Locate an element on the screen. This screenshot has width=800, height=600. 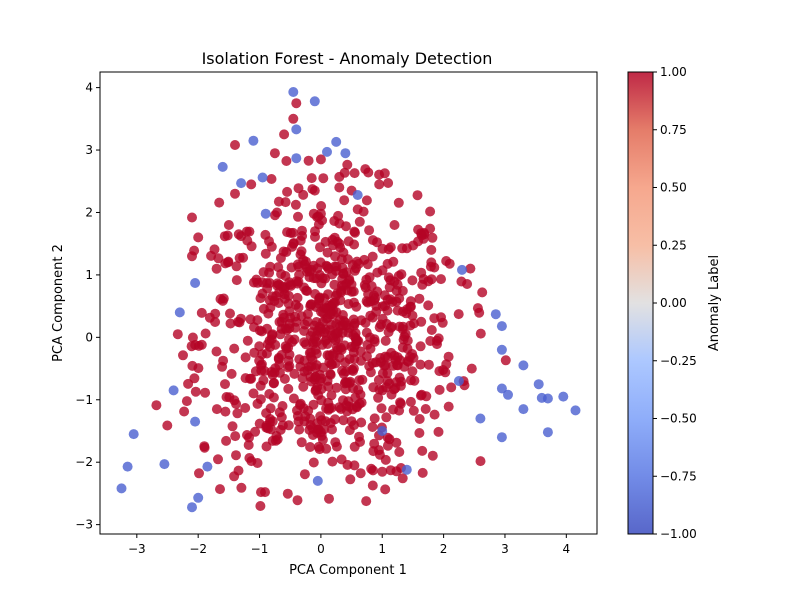
x-tick-label: 1 is located at coordinates (382, 549).